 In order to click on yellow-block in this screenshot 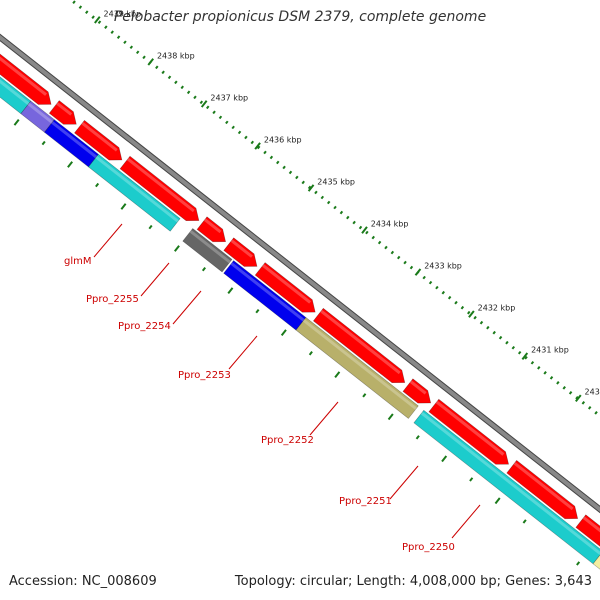, I will do `click(596, 562)`.